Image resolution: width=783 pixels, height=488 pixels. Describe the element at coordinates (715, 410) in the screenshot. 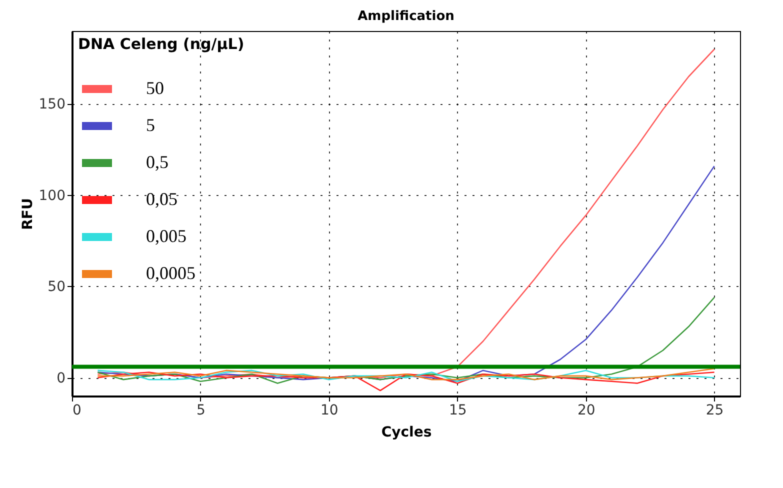

I see `x-tick-label: 25` at that location.